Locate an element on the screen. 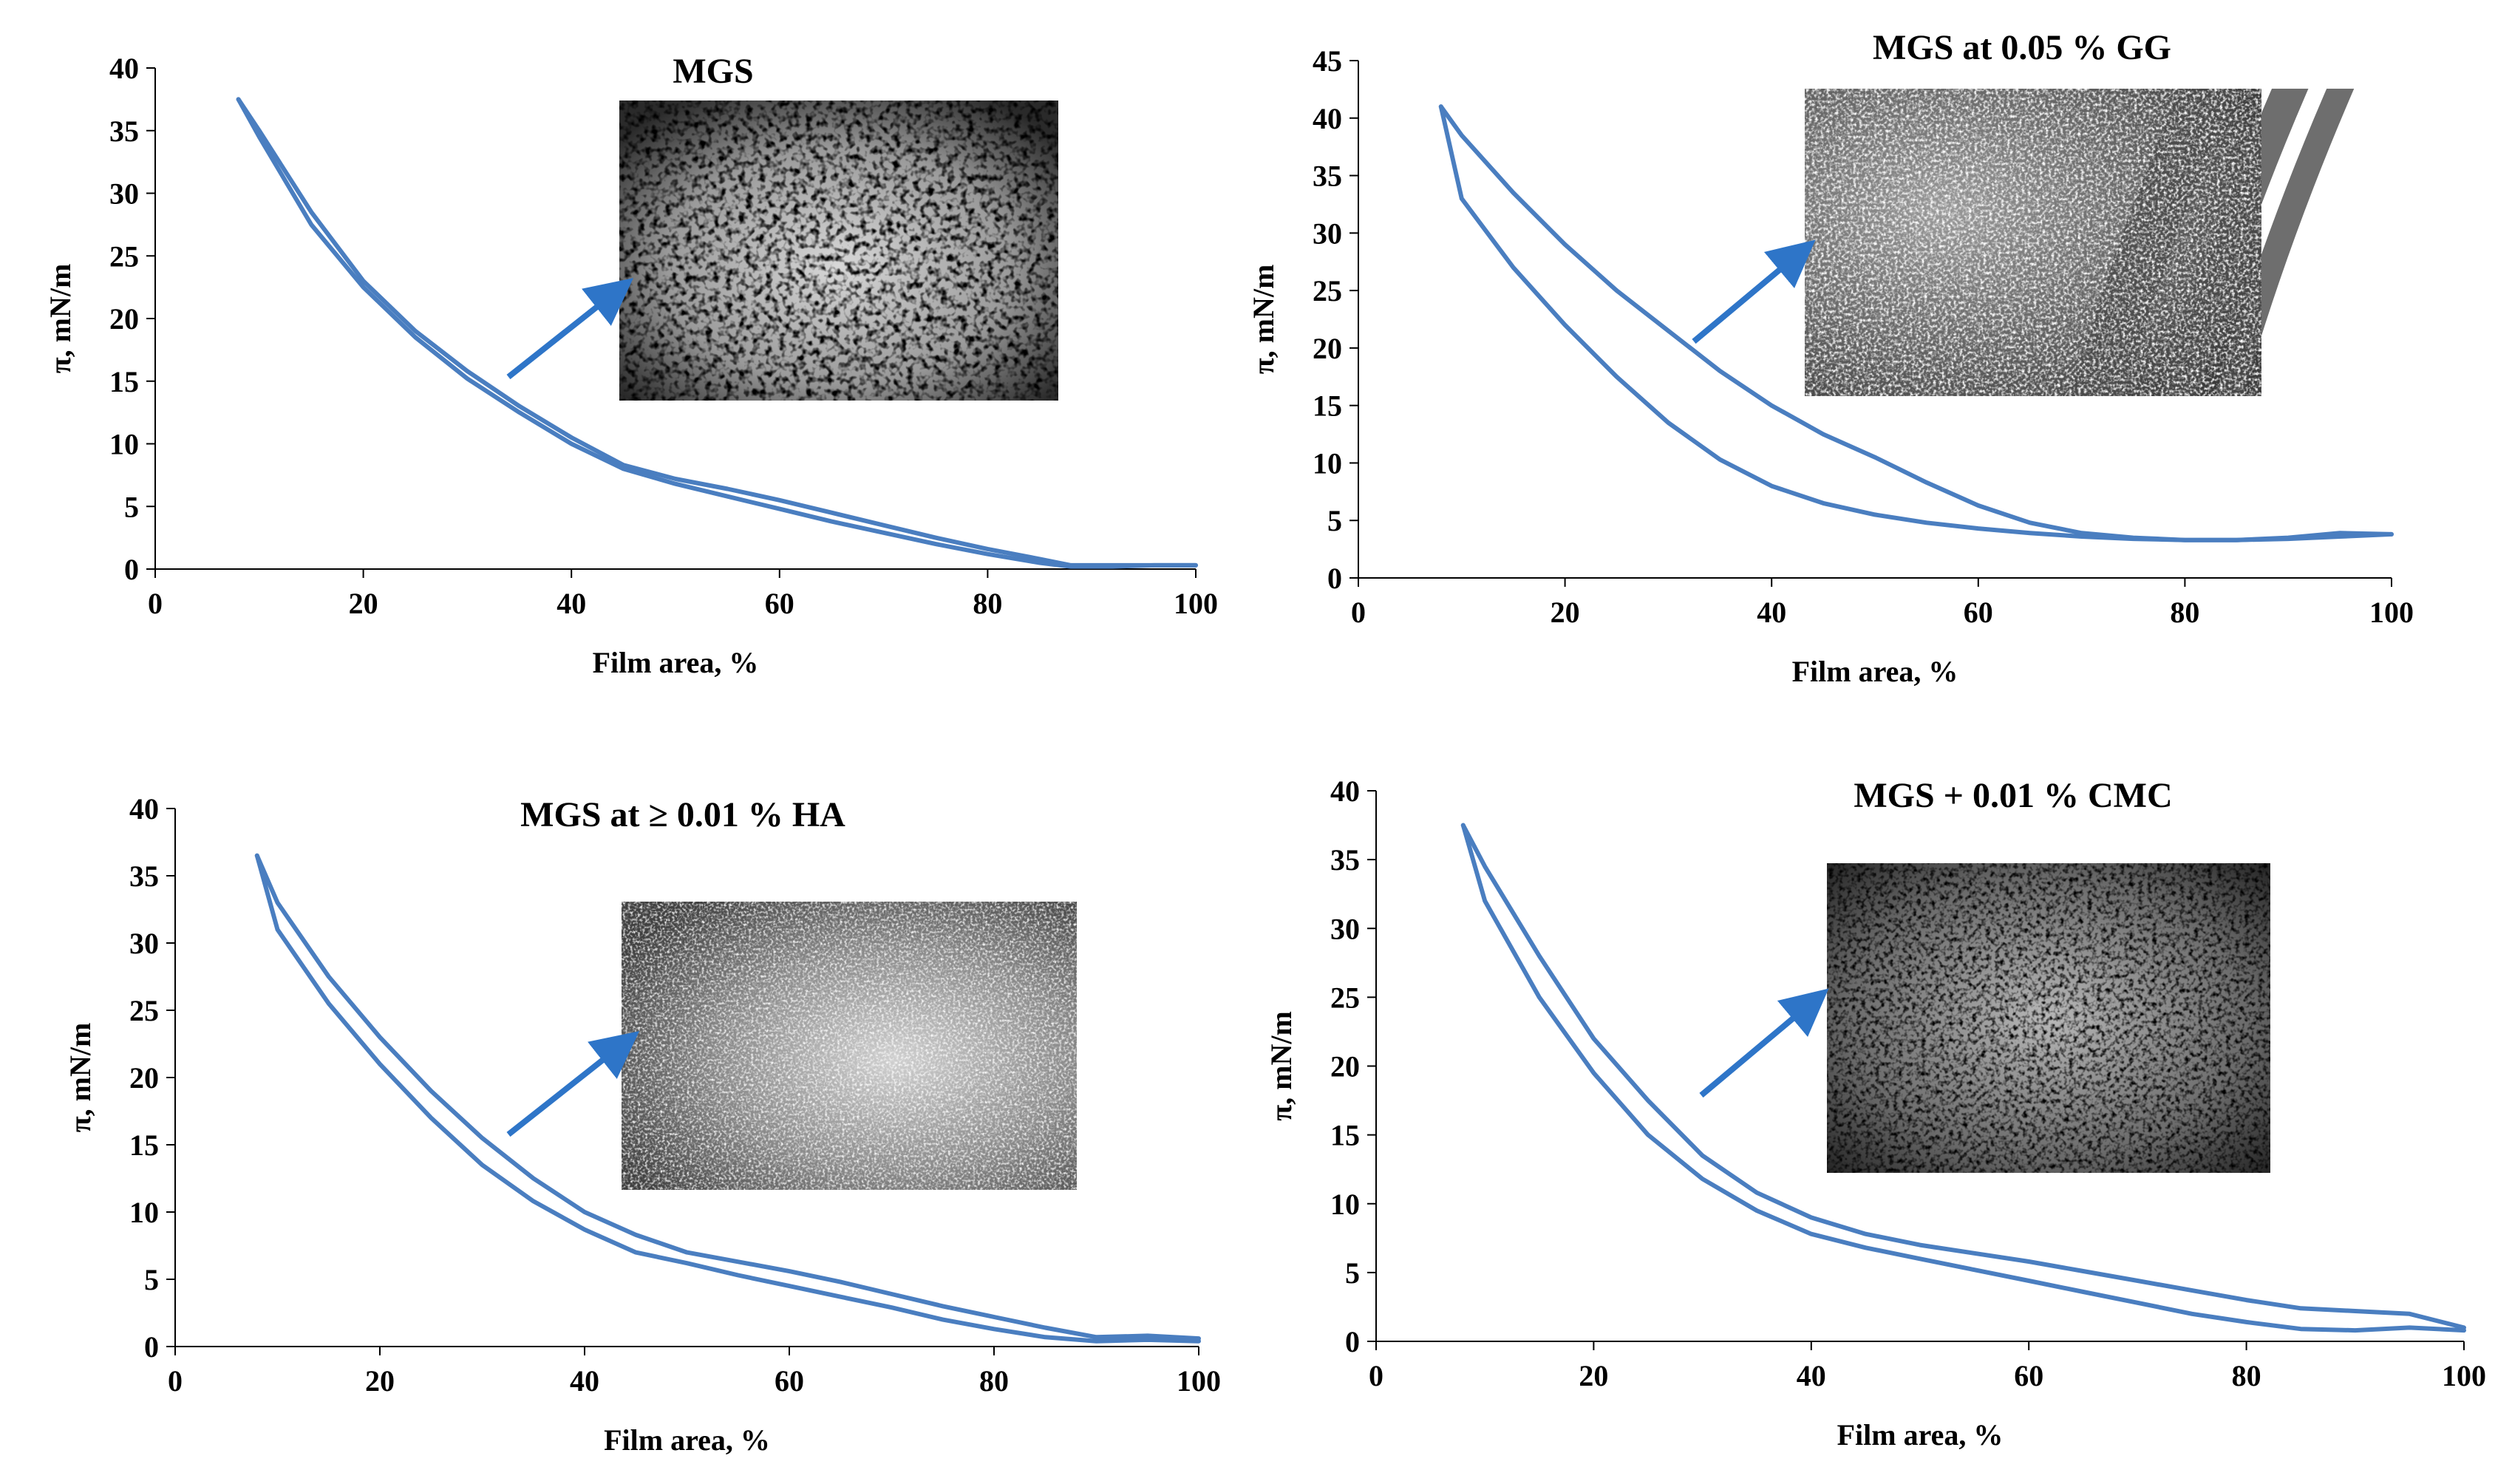 This screenshot has height=1484, width=2512. chart-title: MGS + 0.01 % CMC is located at coordinates (2013, 796).